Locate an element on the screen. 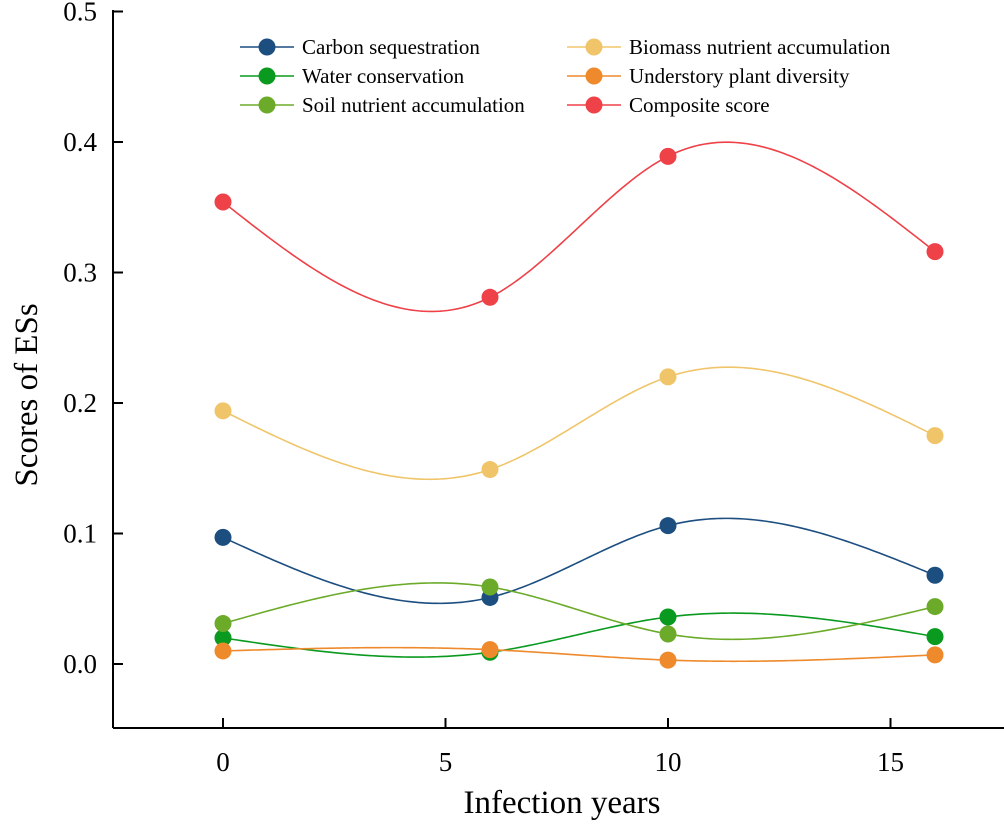 This screenshot has width=1004, height=826. legend-item: Biomass nutrient accumulation is located at coordinates (729, 47).